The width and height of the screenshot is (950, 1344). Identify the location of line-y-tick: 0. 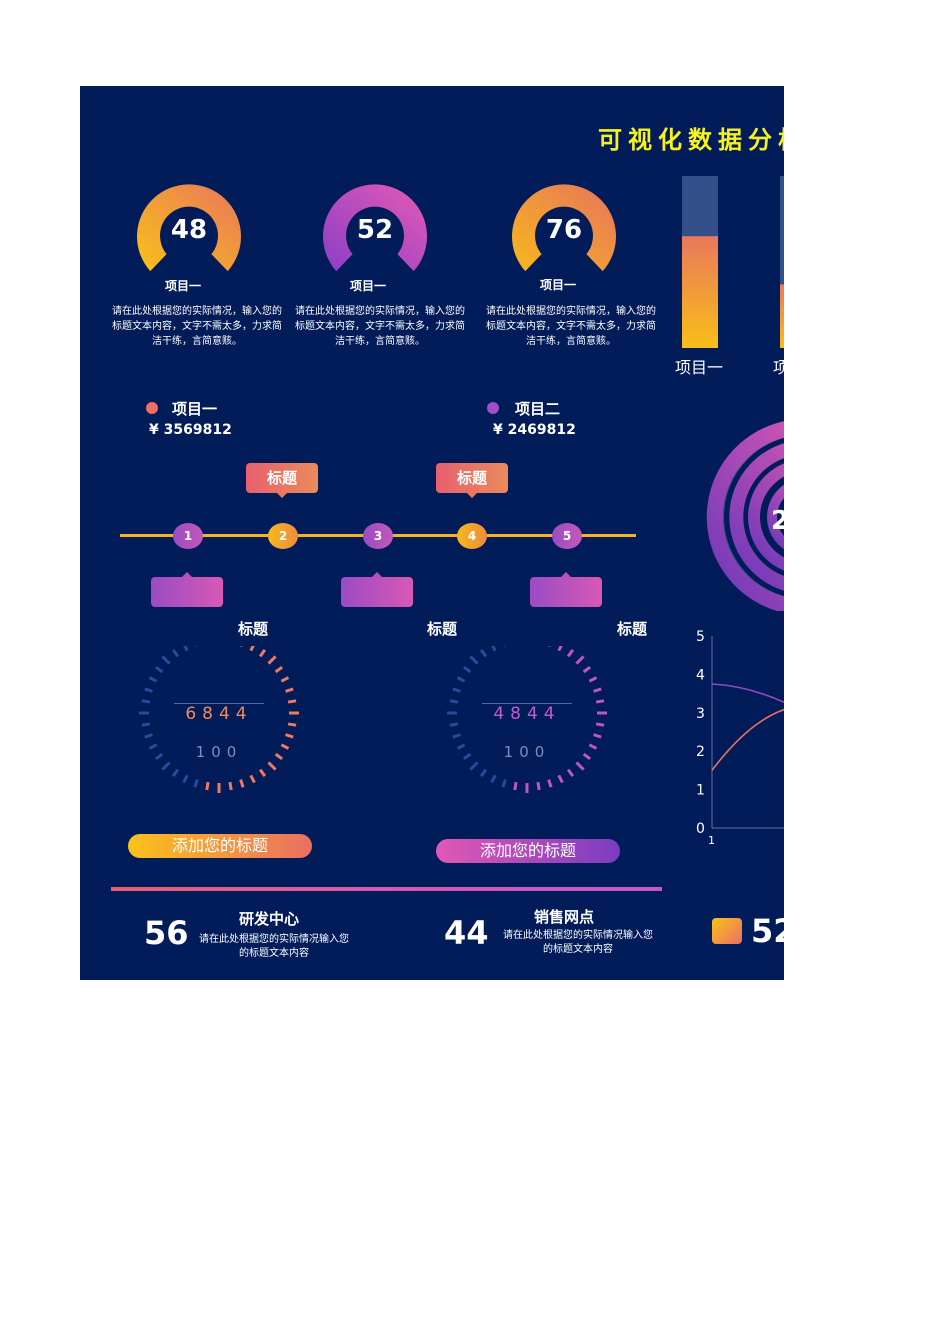
(700, 829).